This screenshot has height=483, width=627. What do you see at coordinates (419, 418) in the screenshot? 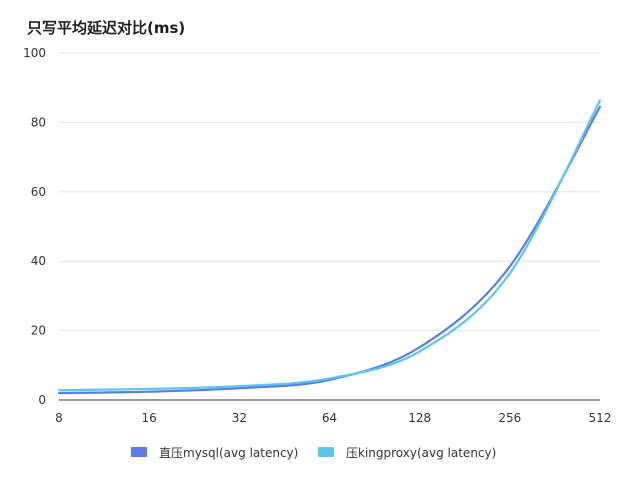
I see `x-tick-label: 128` at bounding box center [419, 418].